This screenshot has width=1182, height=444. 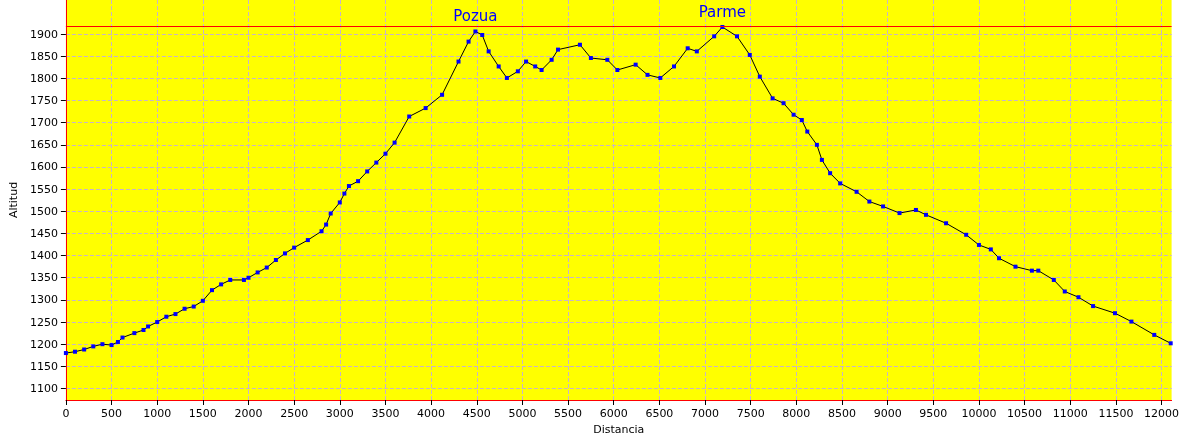 What do you see at coordinates (43, 366) in the screenshot?
I see `y-tick-label: 1150` at bounding box center [43, 366].